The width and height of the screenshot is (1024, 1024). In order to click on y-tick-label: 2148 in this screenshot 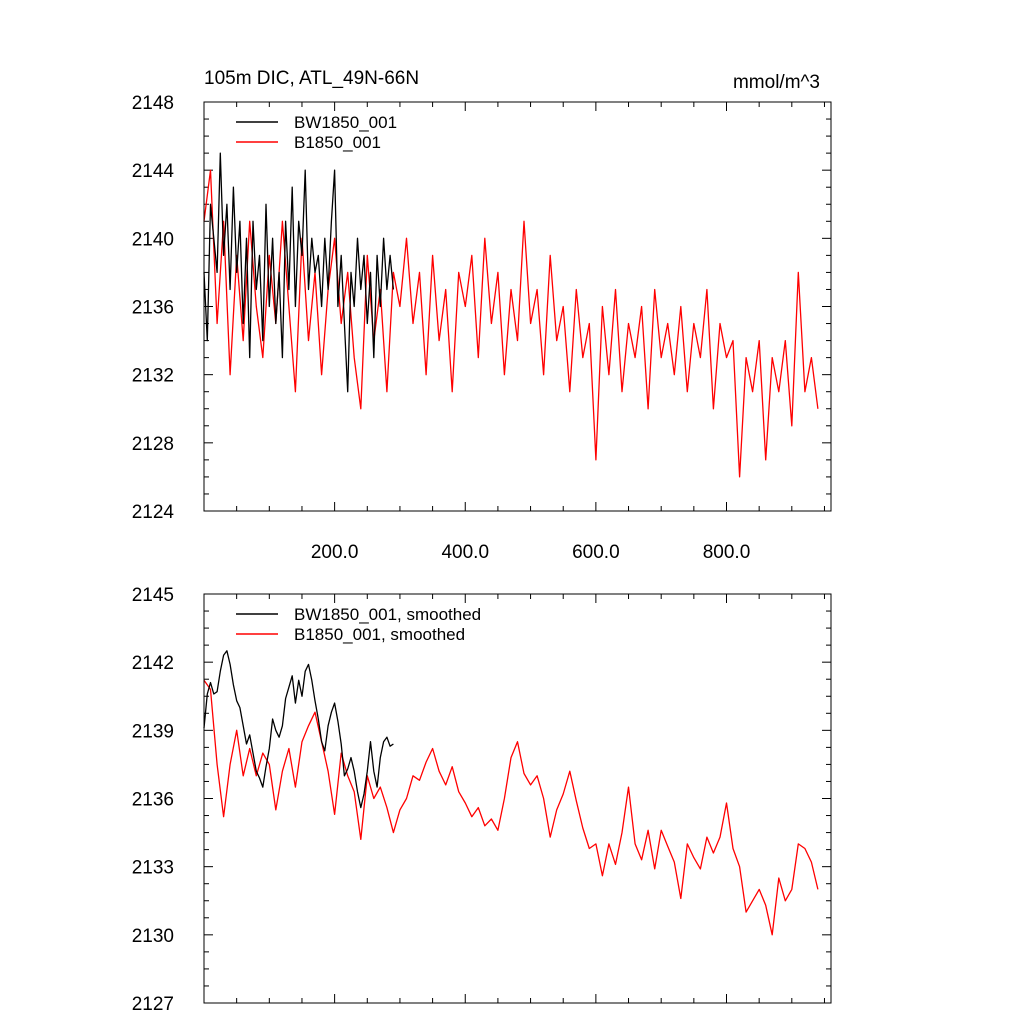, I will do `click(153, 103)`.